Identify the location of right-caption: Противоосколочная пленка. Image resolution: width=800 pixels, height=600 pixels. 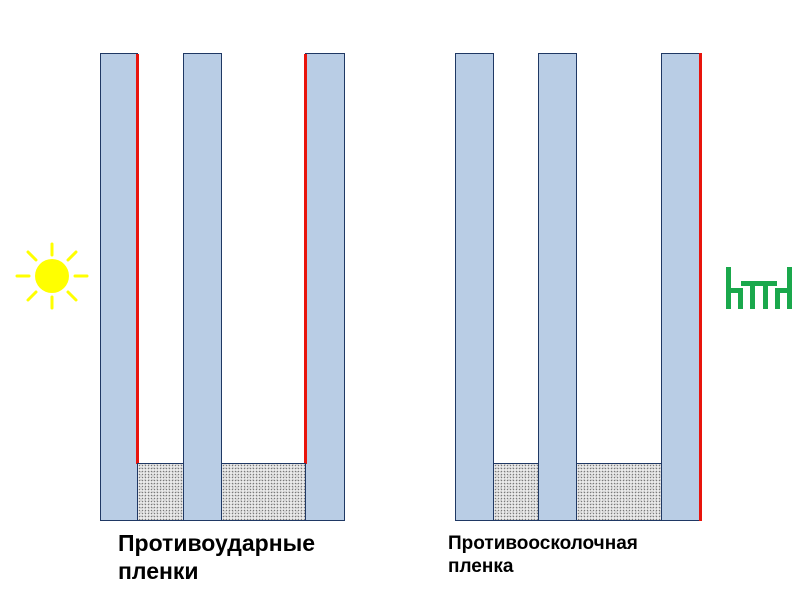
(543, 556).